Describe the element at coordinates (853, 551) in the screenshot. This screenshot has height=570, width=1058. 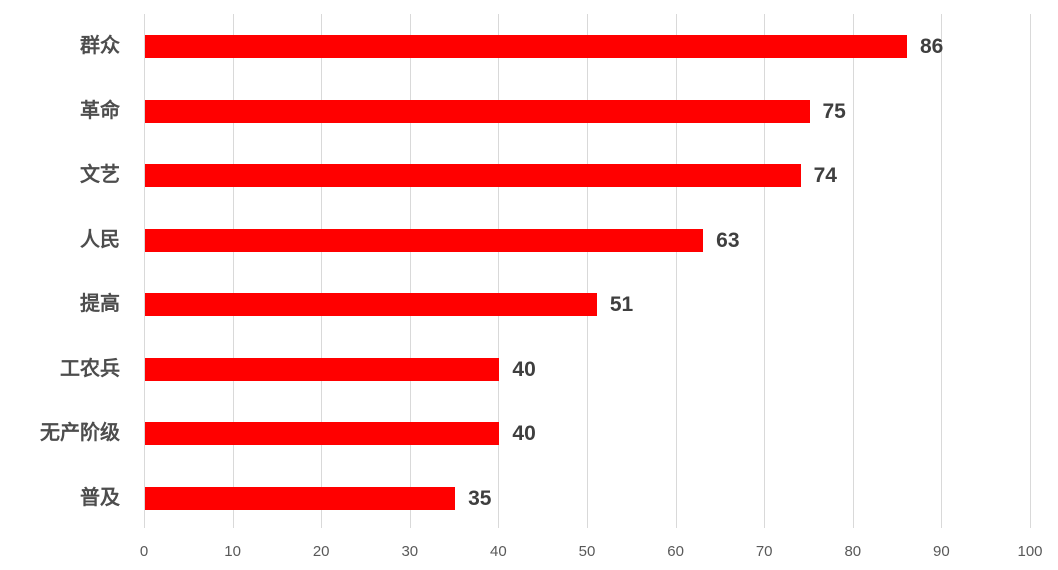
I see `x-tick-label: 80` at that location.